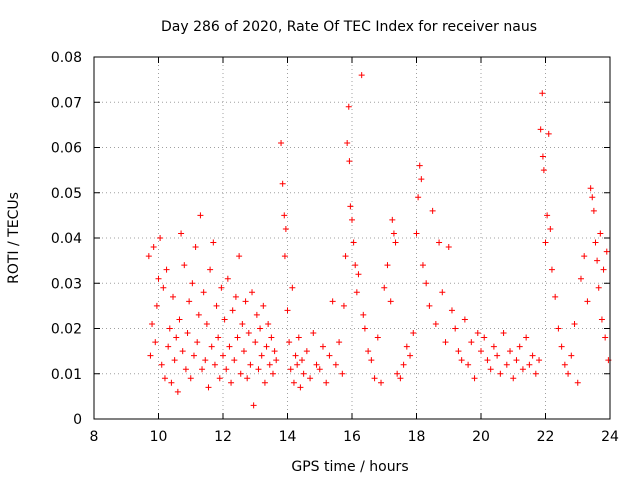  Describe the element at coordinates (66, 149) in the screenshot. I see `y-tick-label: 0.06` at that location.